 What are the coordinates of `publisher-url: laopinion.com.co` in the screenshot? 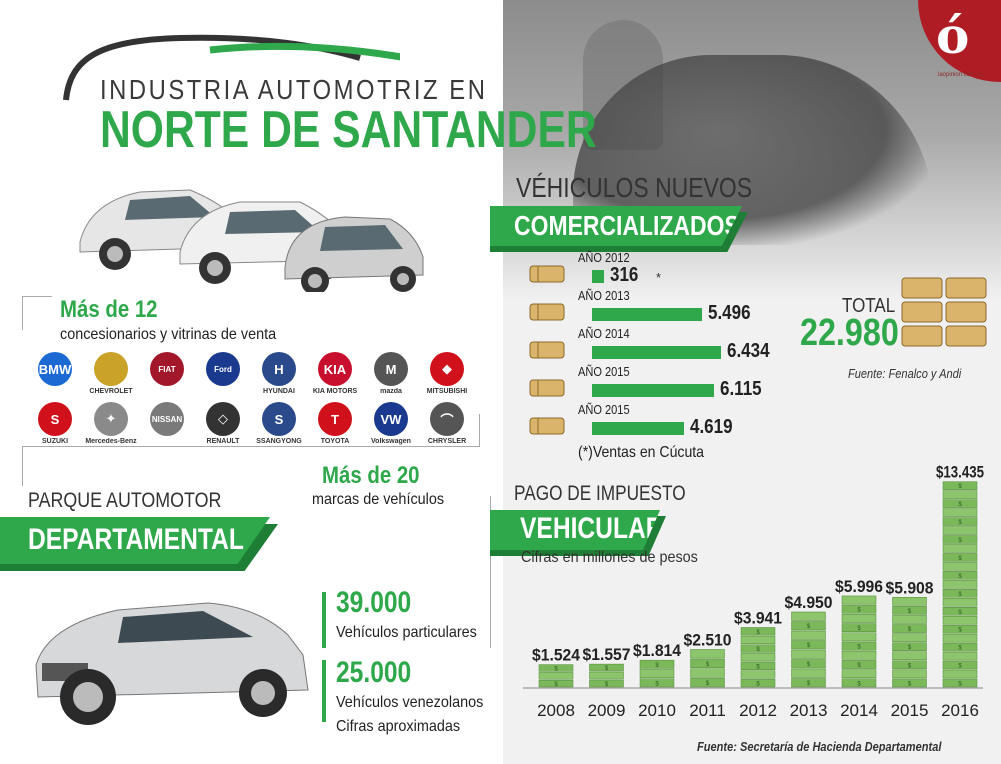 It's located at (961, 75).